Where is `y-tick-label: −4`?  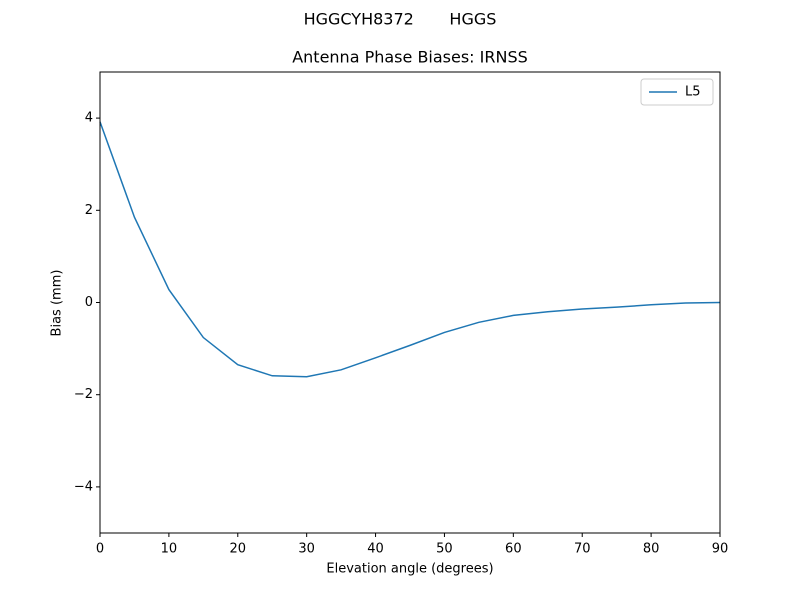
y-tick-label: −4 is located at coordinates (83, 486).